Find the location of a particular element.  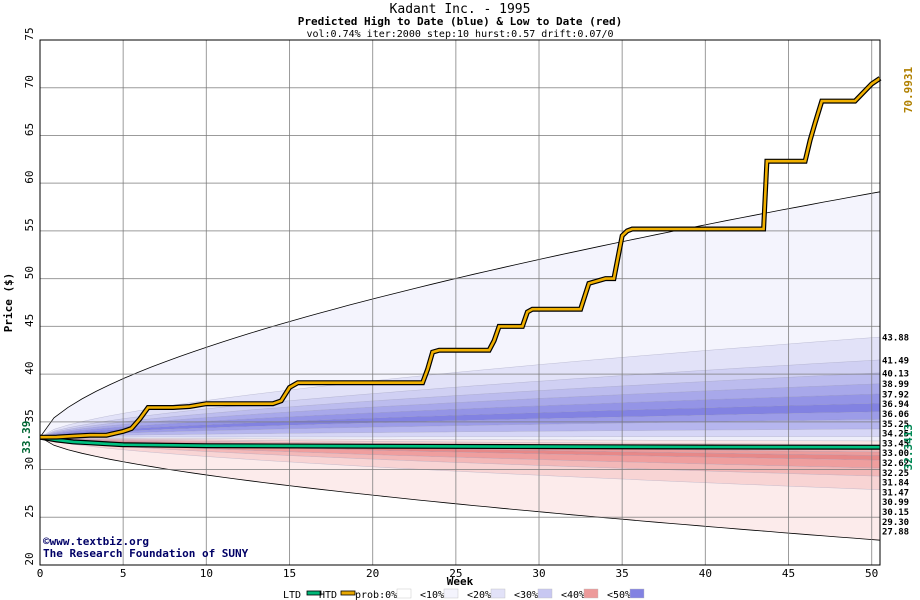

right-label-15: 30.99 is located at coordinates (895, 503).